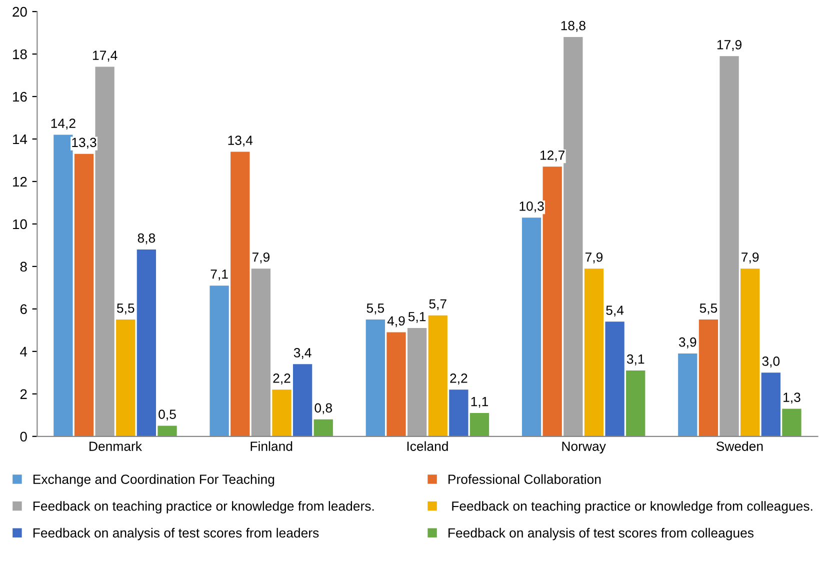 Image resolution: width=826 pixels, height=578 pixels. What do you see at coordinates (147, 238) in the screenshot?
I see `data-label: 8,8` at bounding box center [147, 238].